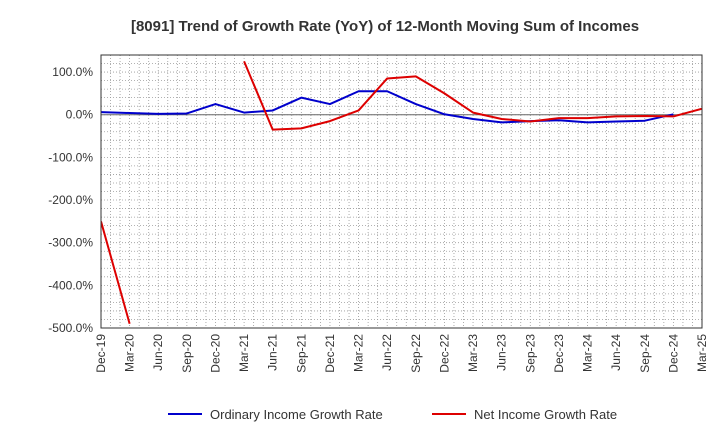 Image resolution: width=720 pixels, height=440 pixels. I want to click on x-tick-label: Dec-19, so click(101, 353).